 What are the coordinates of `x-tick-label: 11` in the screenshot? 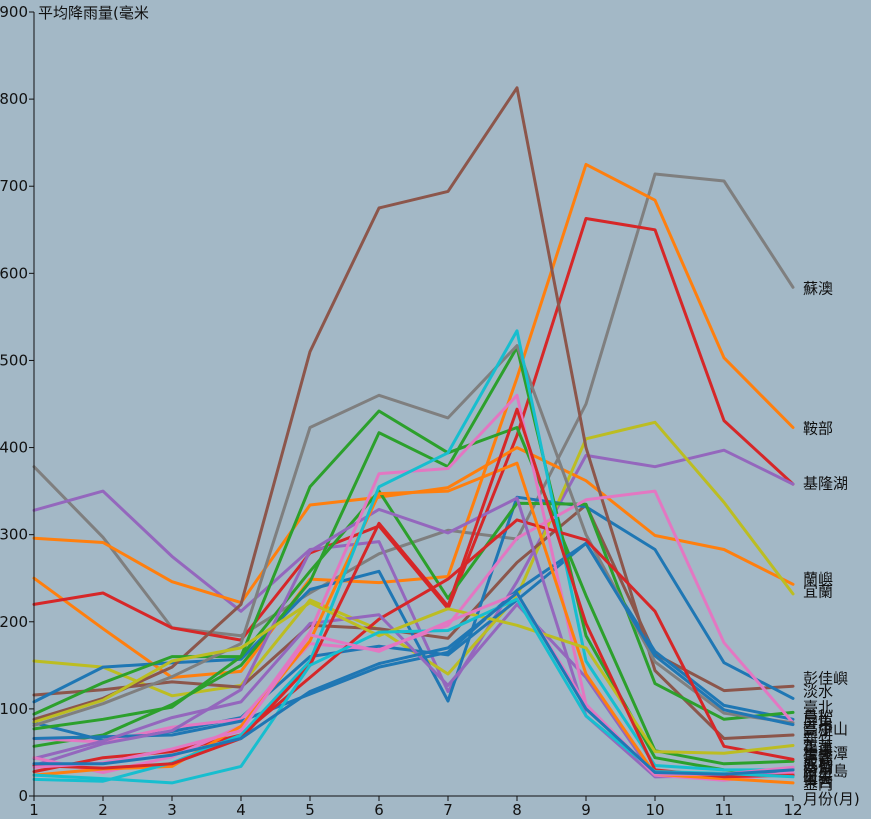 It's located at (723, 810).